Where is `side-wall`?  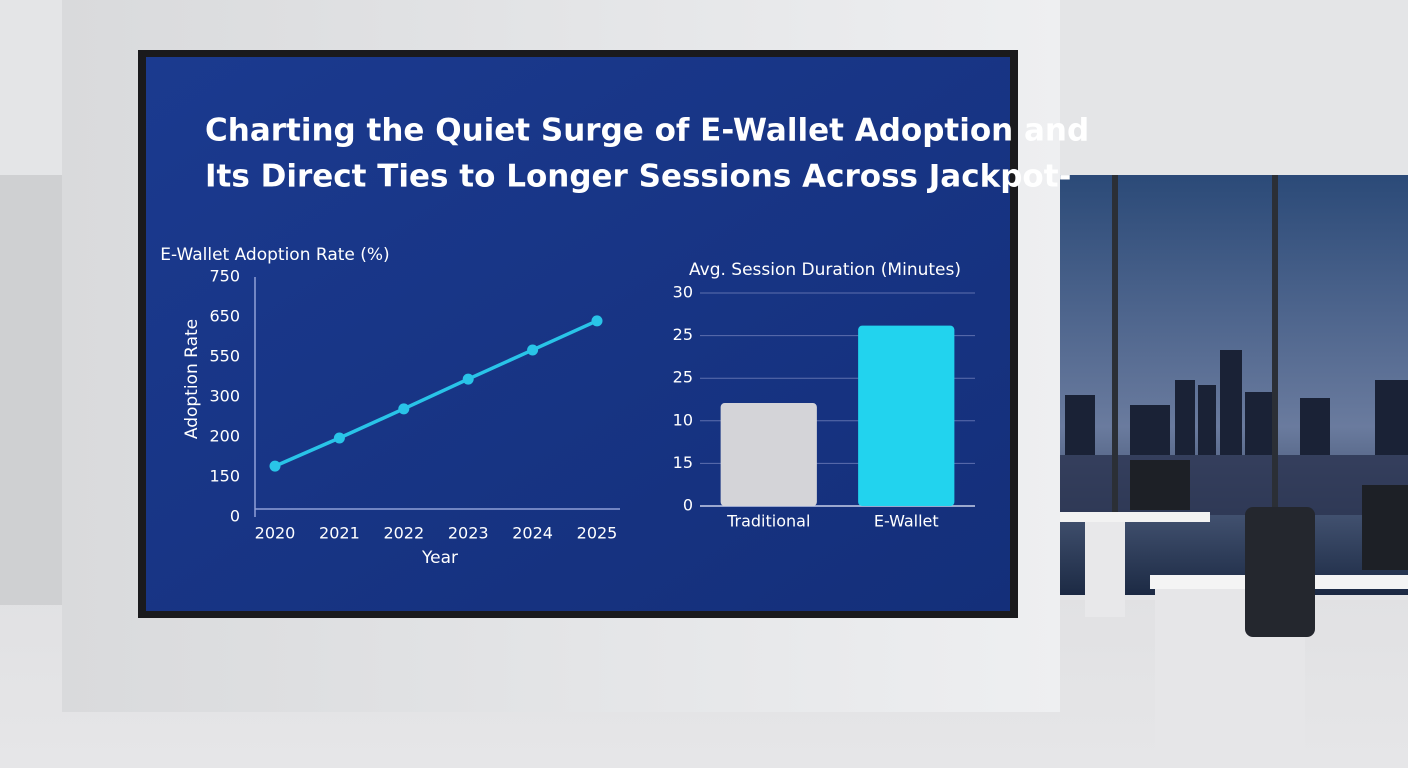 side-wall is located at coordinates (31, 390).